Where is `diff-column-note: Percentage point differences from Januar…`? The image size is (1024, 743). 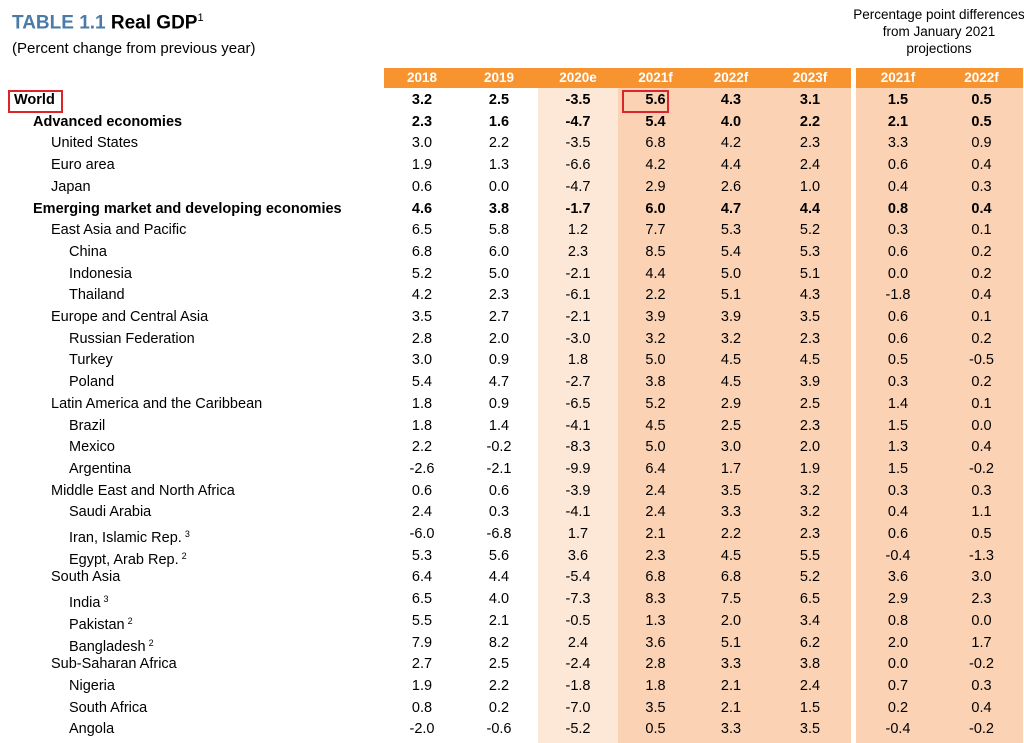
diff-column-note: Percentage point differences from Januar… is located at coordinates (938, 31).